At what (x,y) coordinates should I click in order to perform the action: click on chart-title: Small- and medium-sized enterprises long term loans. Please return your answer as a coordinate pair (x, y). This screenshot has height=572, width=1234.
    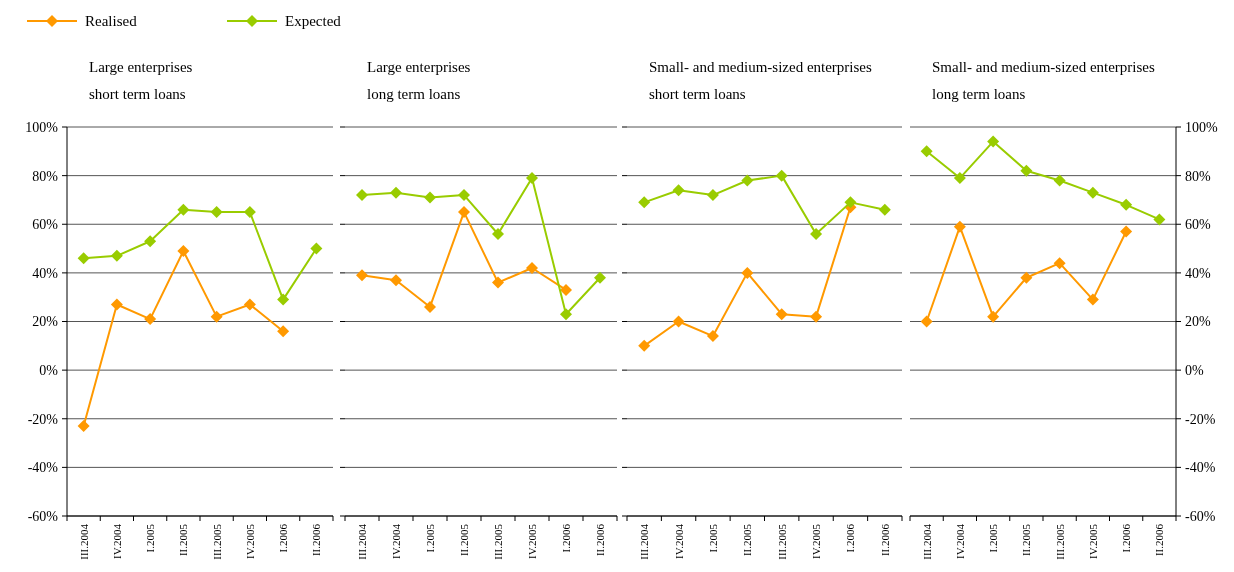
    Looking at the image, I should click on (1044, 80).